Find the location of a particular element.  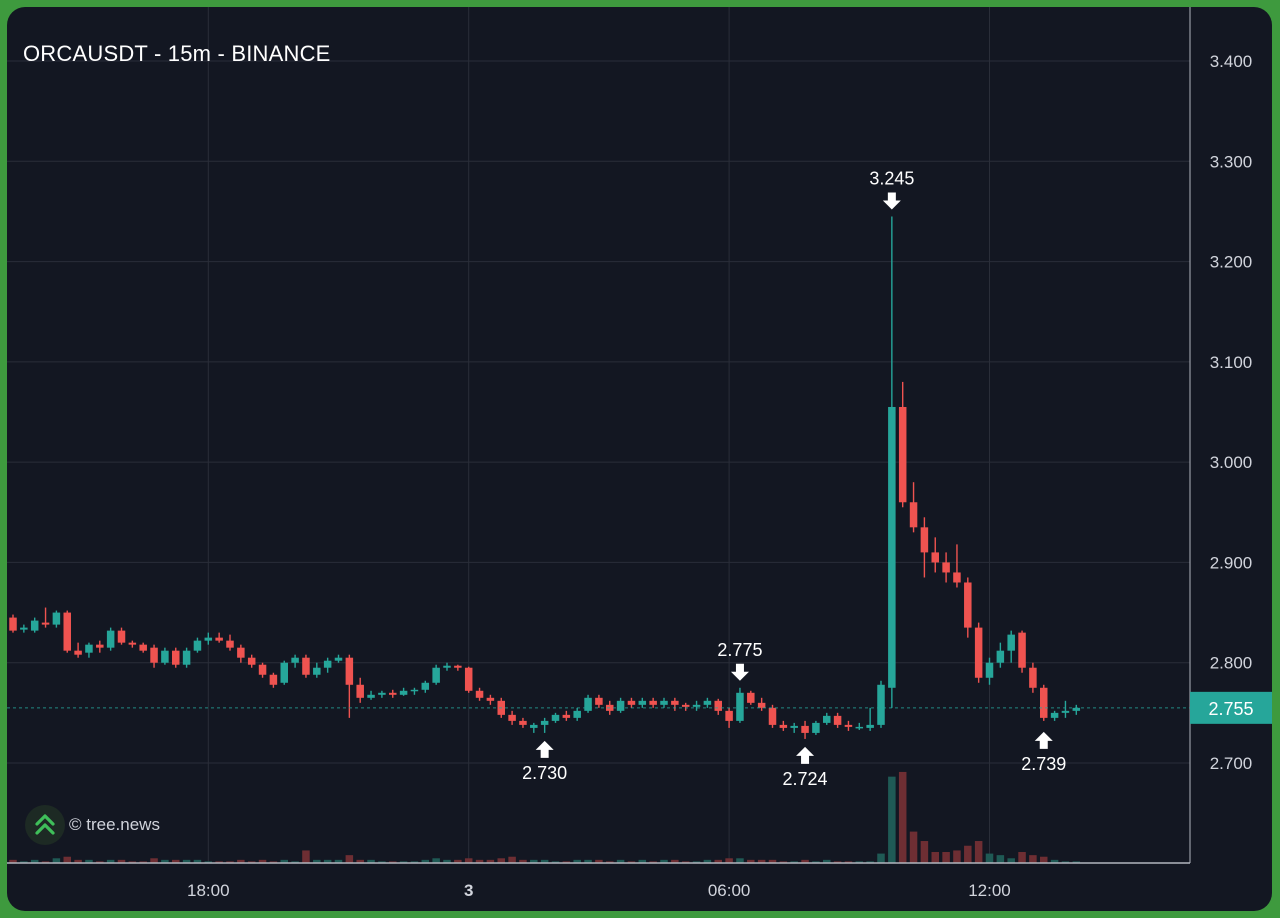

last-price-badge is located at coordinates (1231, 707).